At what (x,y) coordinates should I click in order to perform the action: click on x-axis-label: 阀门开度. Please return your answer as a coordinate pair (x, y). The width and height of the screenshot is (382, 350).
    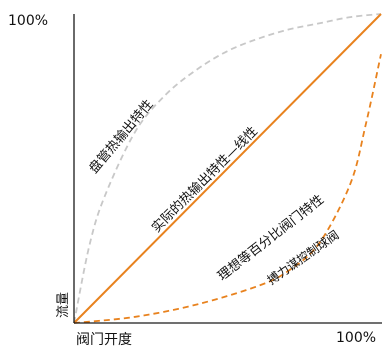
    Looking at the image, I should click on (104, 340).